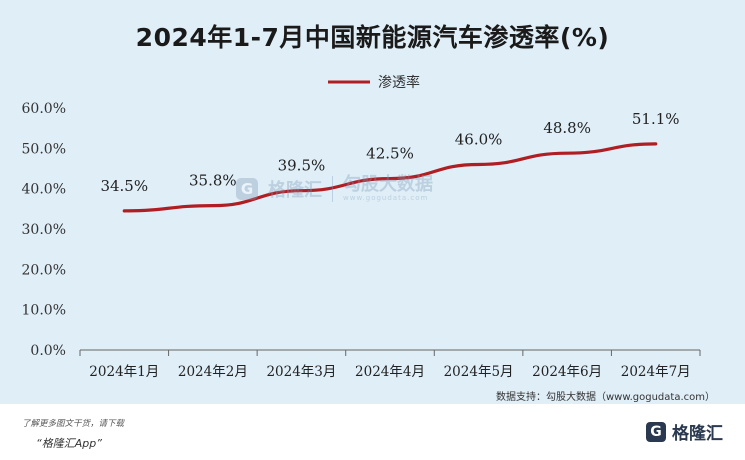 The height and width of the screenshot is (460, 745). What do you see at coordinates (73, 424) in the screenshot?
I see `footer-promo-text: 了解更多图文干货，请下载` at bounding box center [73, 424].